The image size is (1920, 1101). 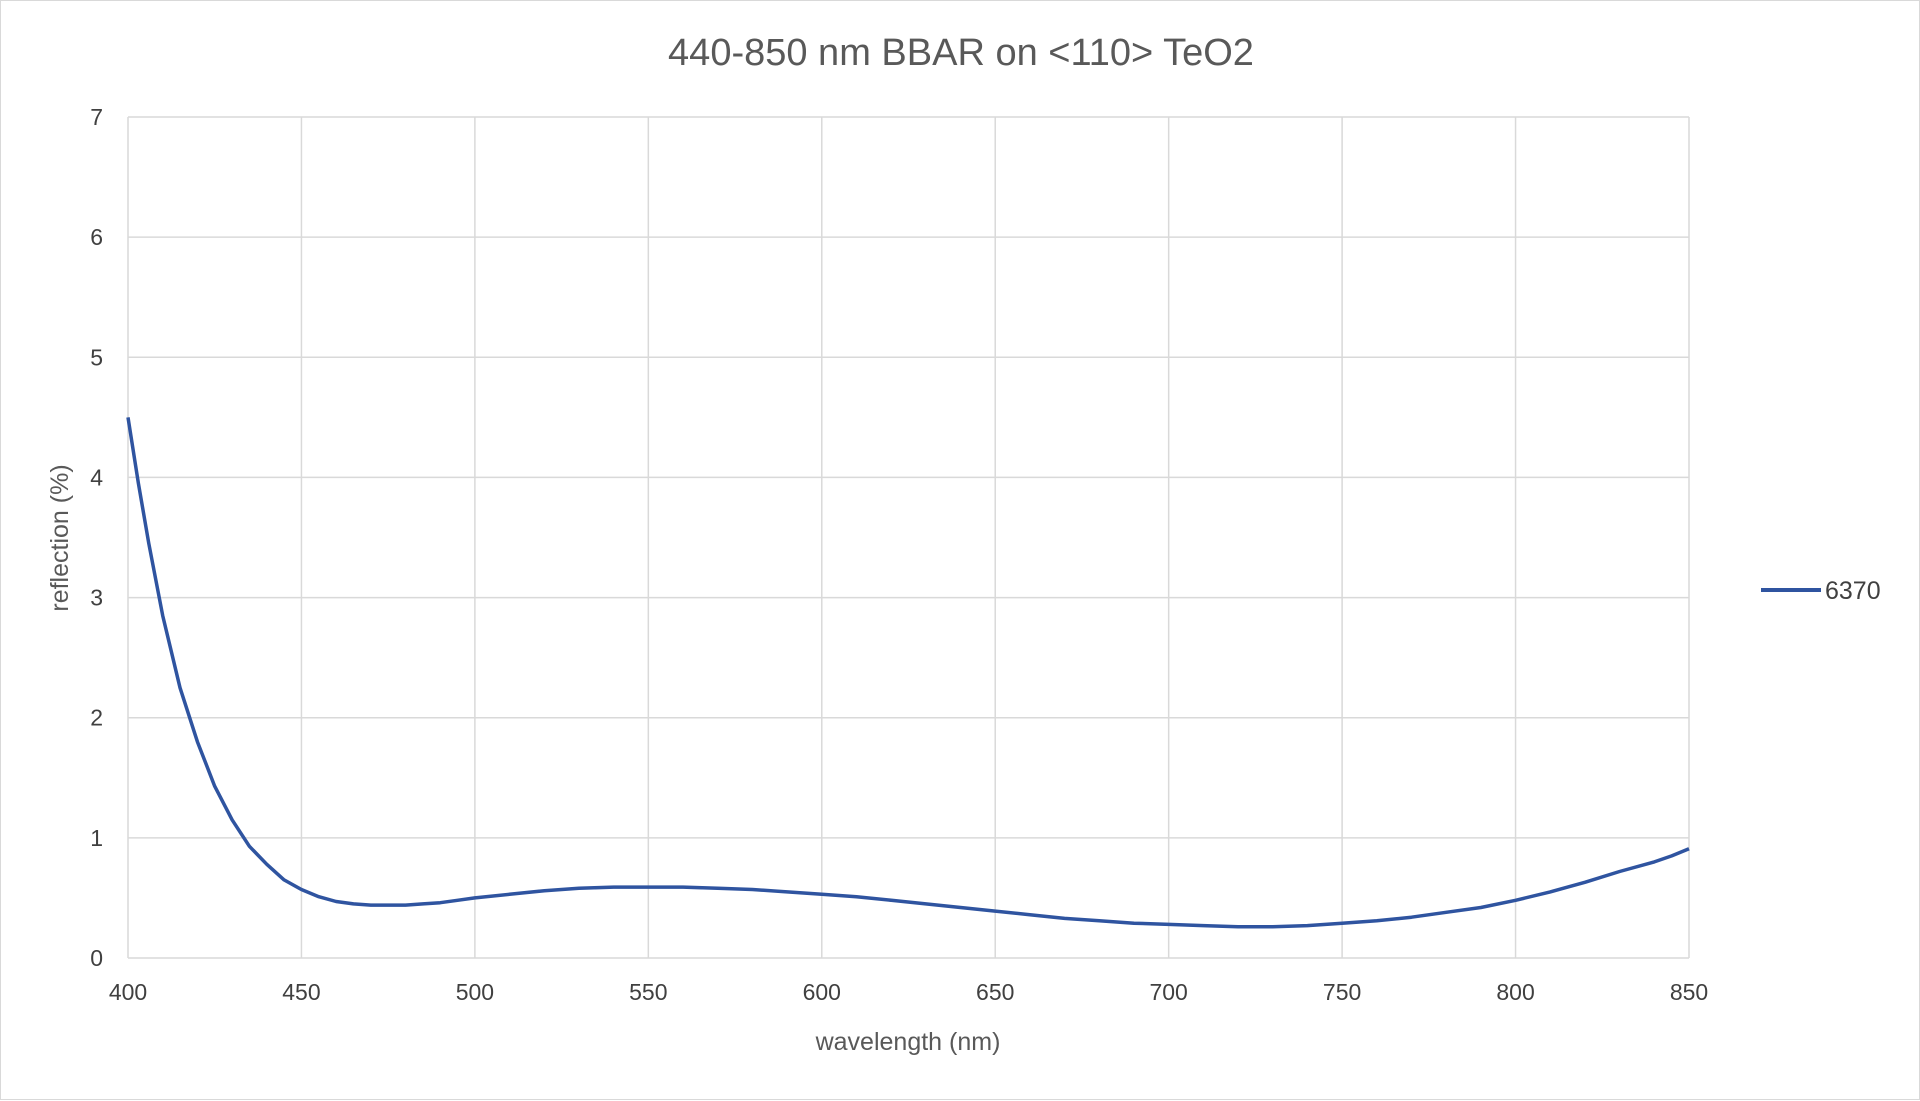 I want to click on chart-title: 440-850 nm BBAR on <110> TeO2, so click(x=961, y=53).